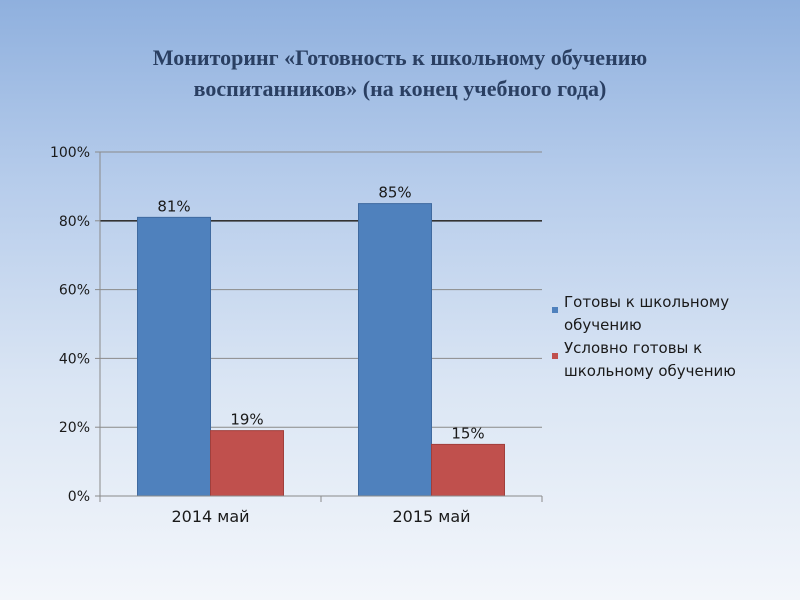  I want to click on legend-swatch-red, so click(555, 356).